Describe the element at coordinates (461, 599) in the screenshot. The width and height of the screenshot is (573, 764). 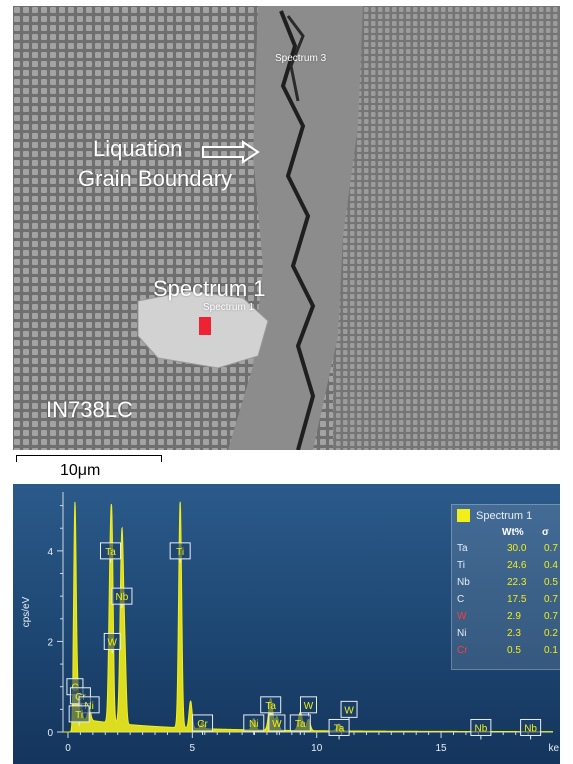
I see `legend-element: C` at that location.